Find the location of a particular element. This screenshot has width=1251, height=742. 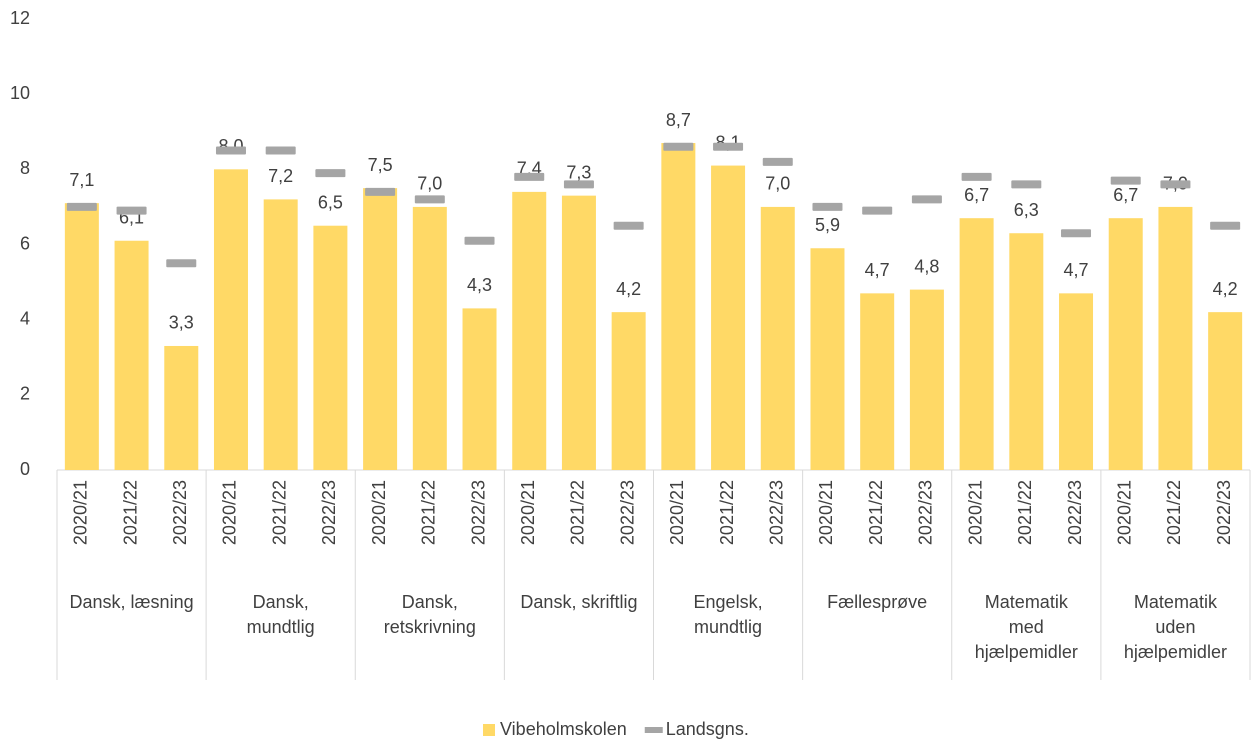

legend-label: Vibeholmskolen is located at coordinates (563, 729).